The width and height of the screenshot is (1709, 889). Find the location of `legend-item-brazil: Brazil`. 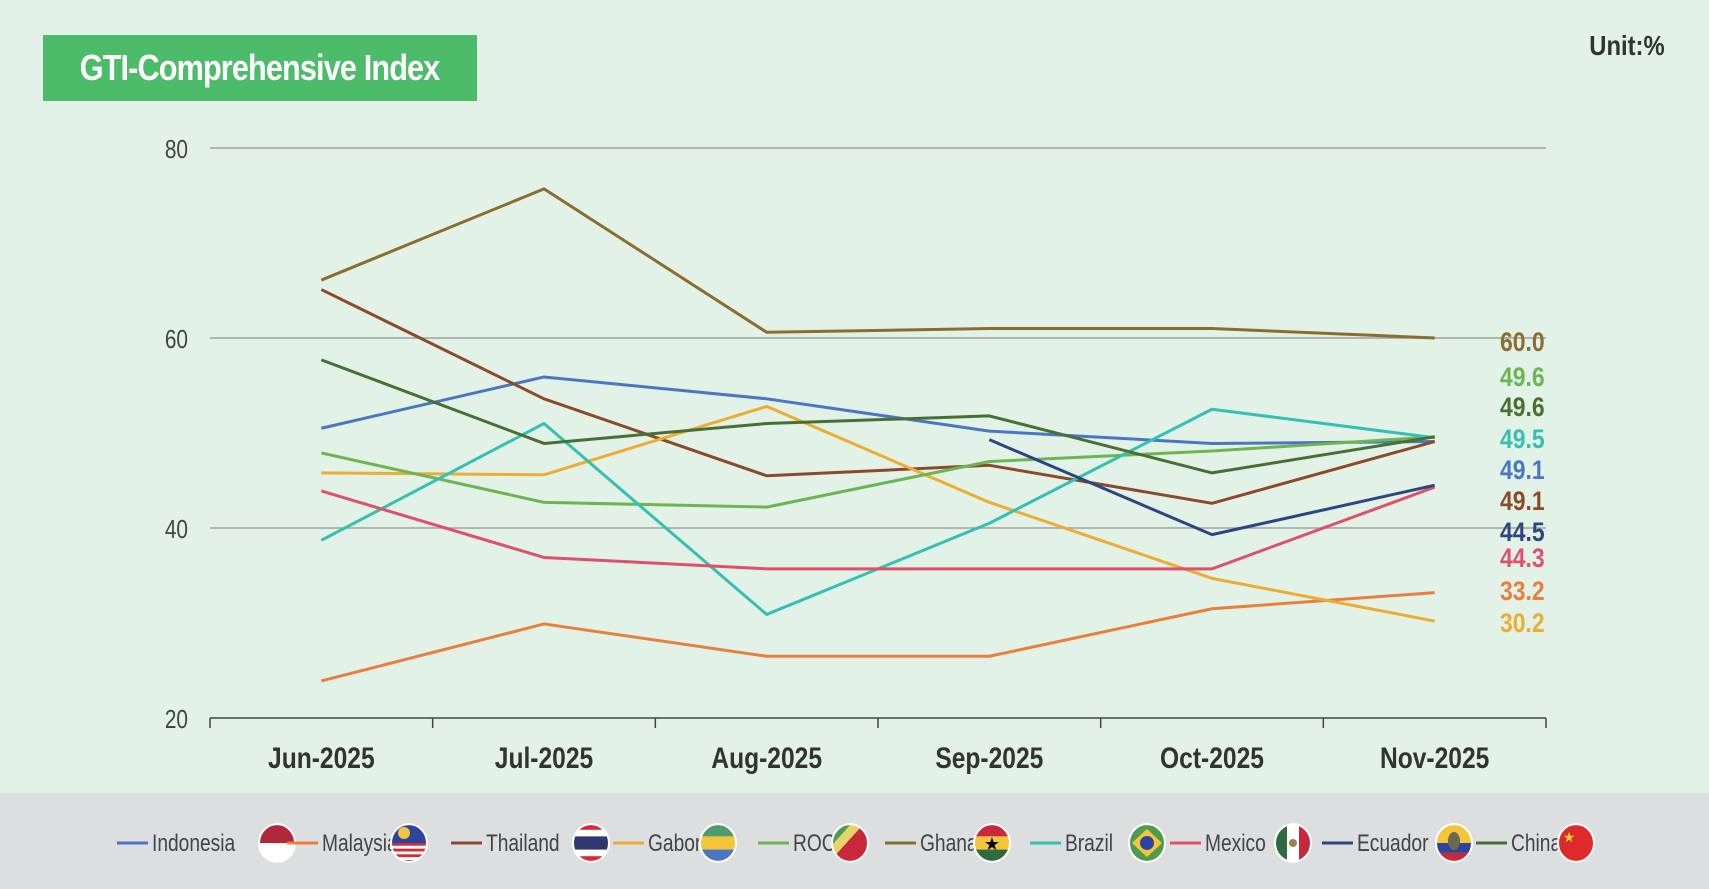

legend-item-brazil: Brazil is located at coordinates (1098, 843).